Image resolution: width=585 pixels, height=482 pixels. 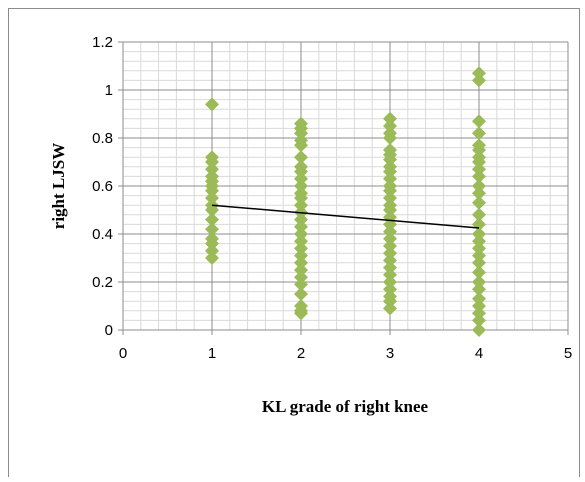 I want to click on x-tick-label: 2, so click(x=301, y=353).